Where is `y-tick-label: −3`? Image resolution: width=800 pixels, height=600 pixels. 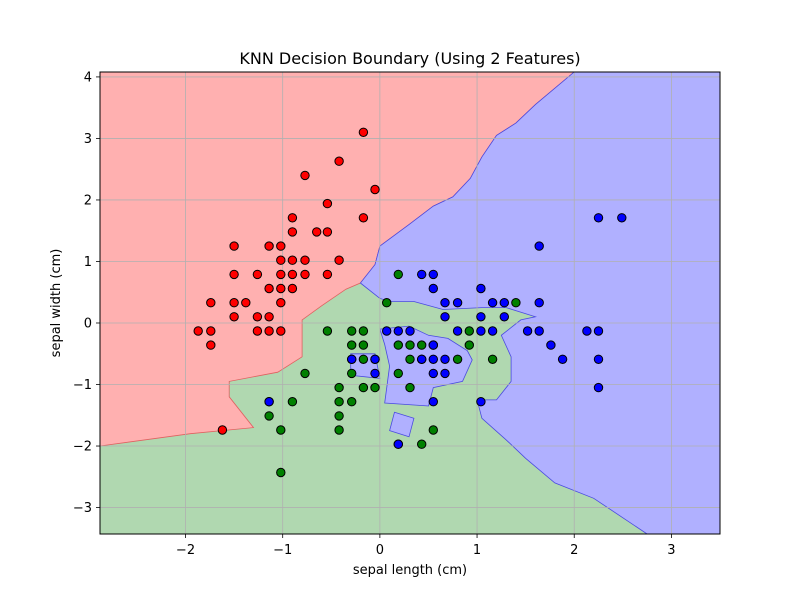 y-tick-label: −3 is located at coordinates (82, 508).